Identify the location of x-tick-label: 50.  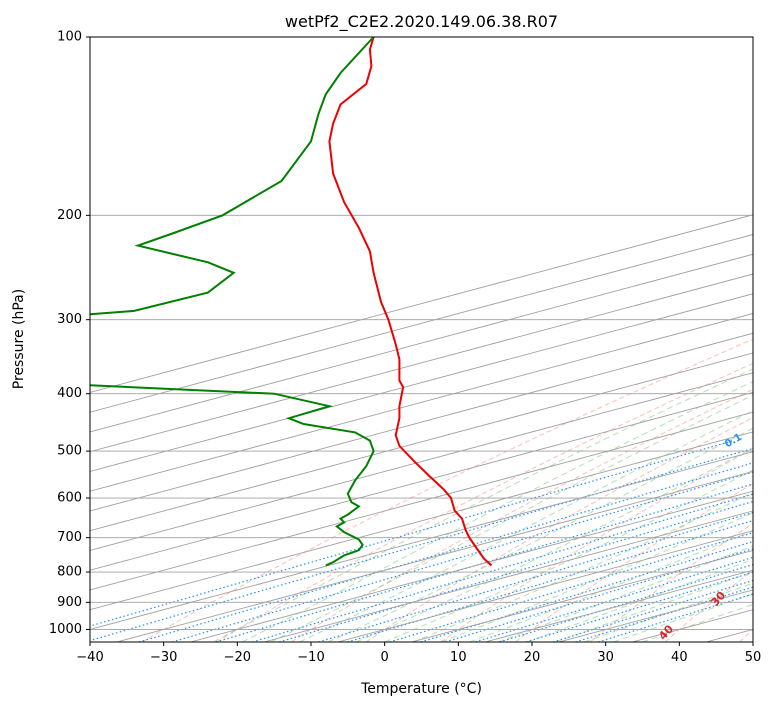
(753, 657).